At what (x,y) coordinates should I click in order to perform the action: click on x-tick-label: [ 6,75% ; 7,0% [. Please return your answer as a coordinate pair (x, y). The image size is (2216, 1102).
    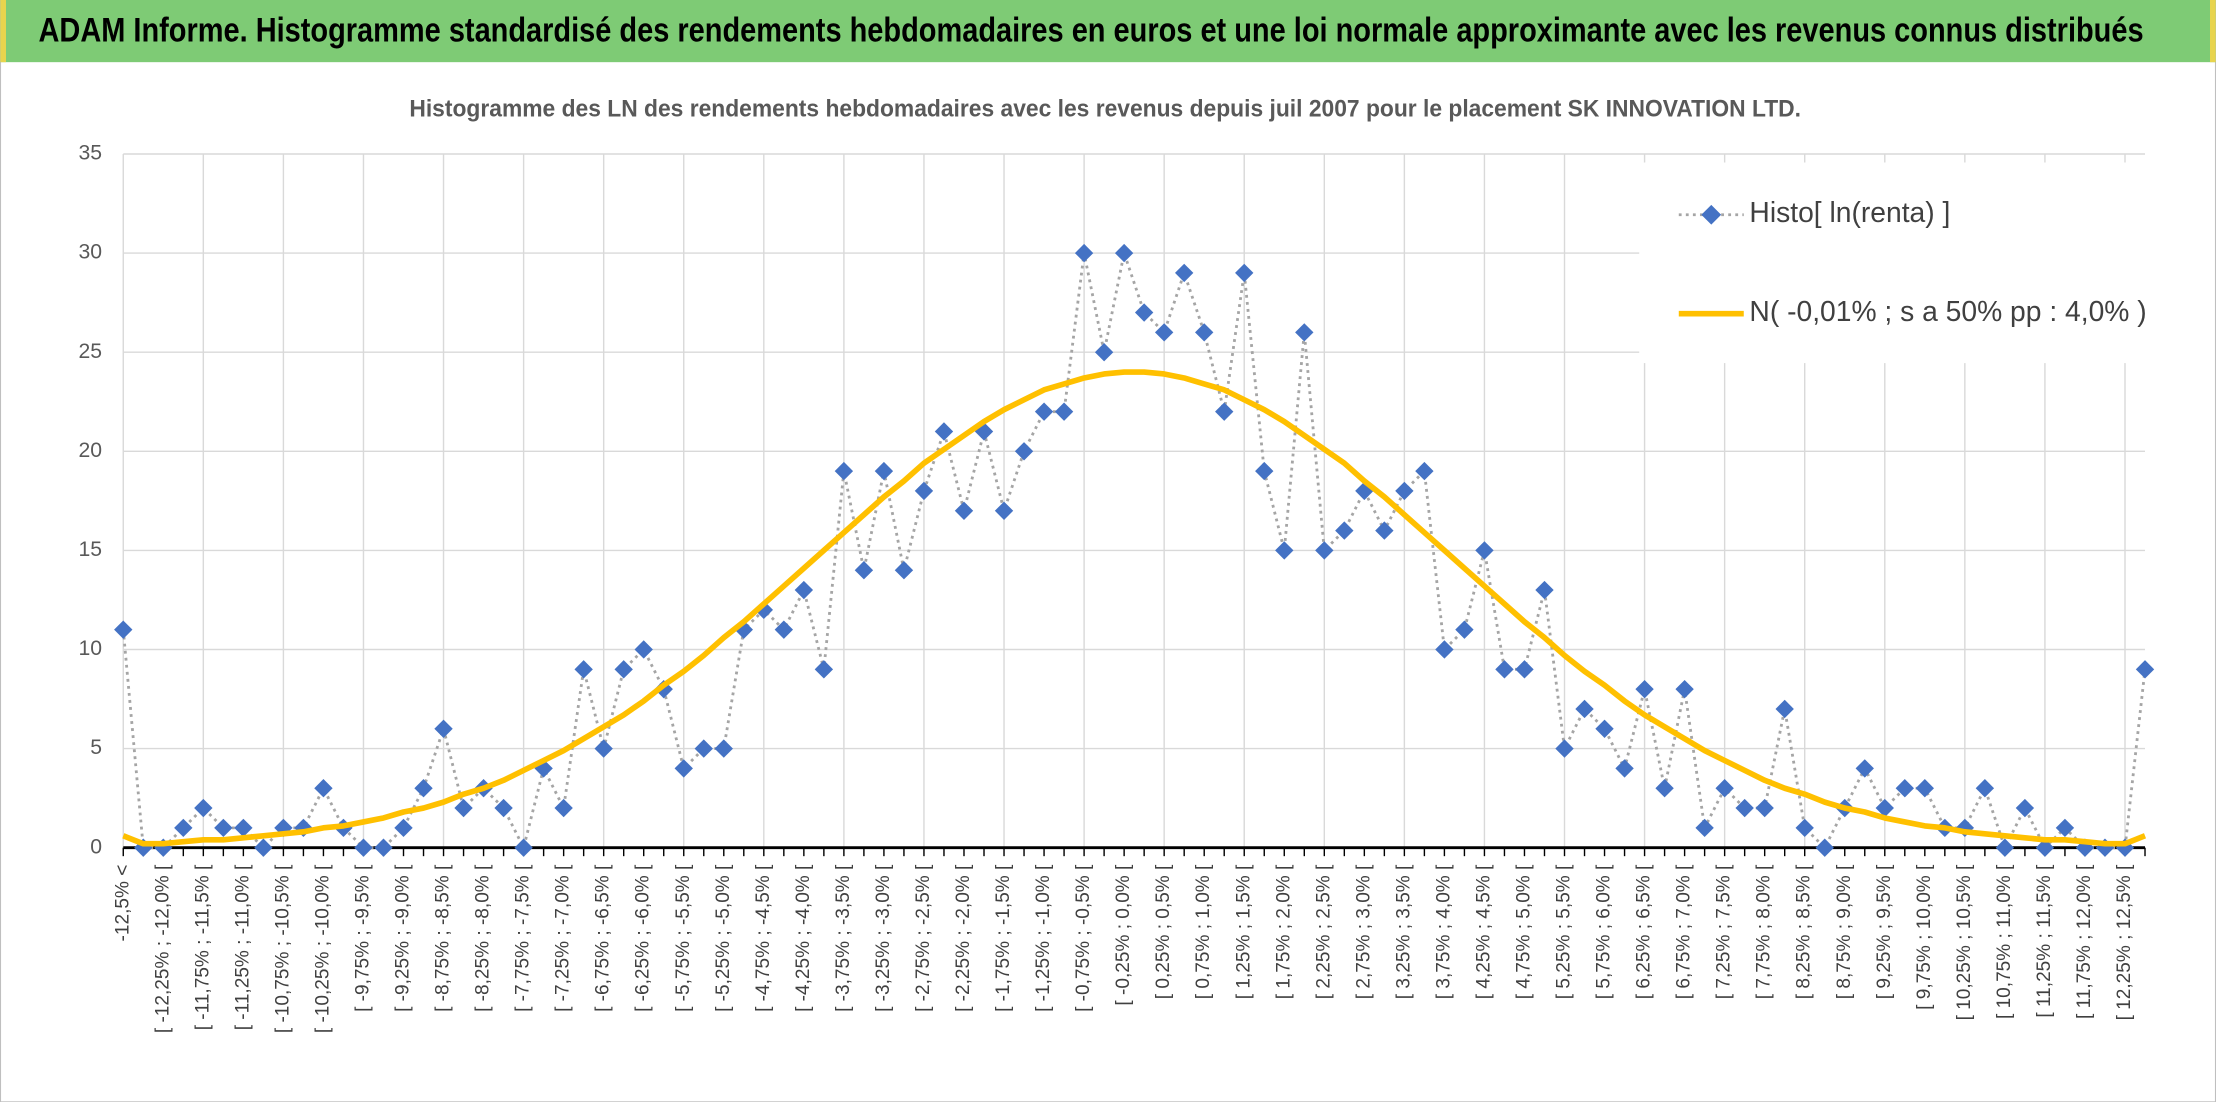
    Looking at the image, I should click on (1684, 931).